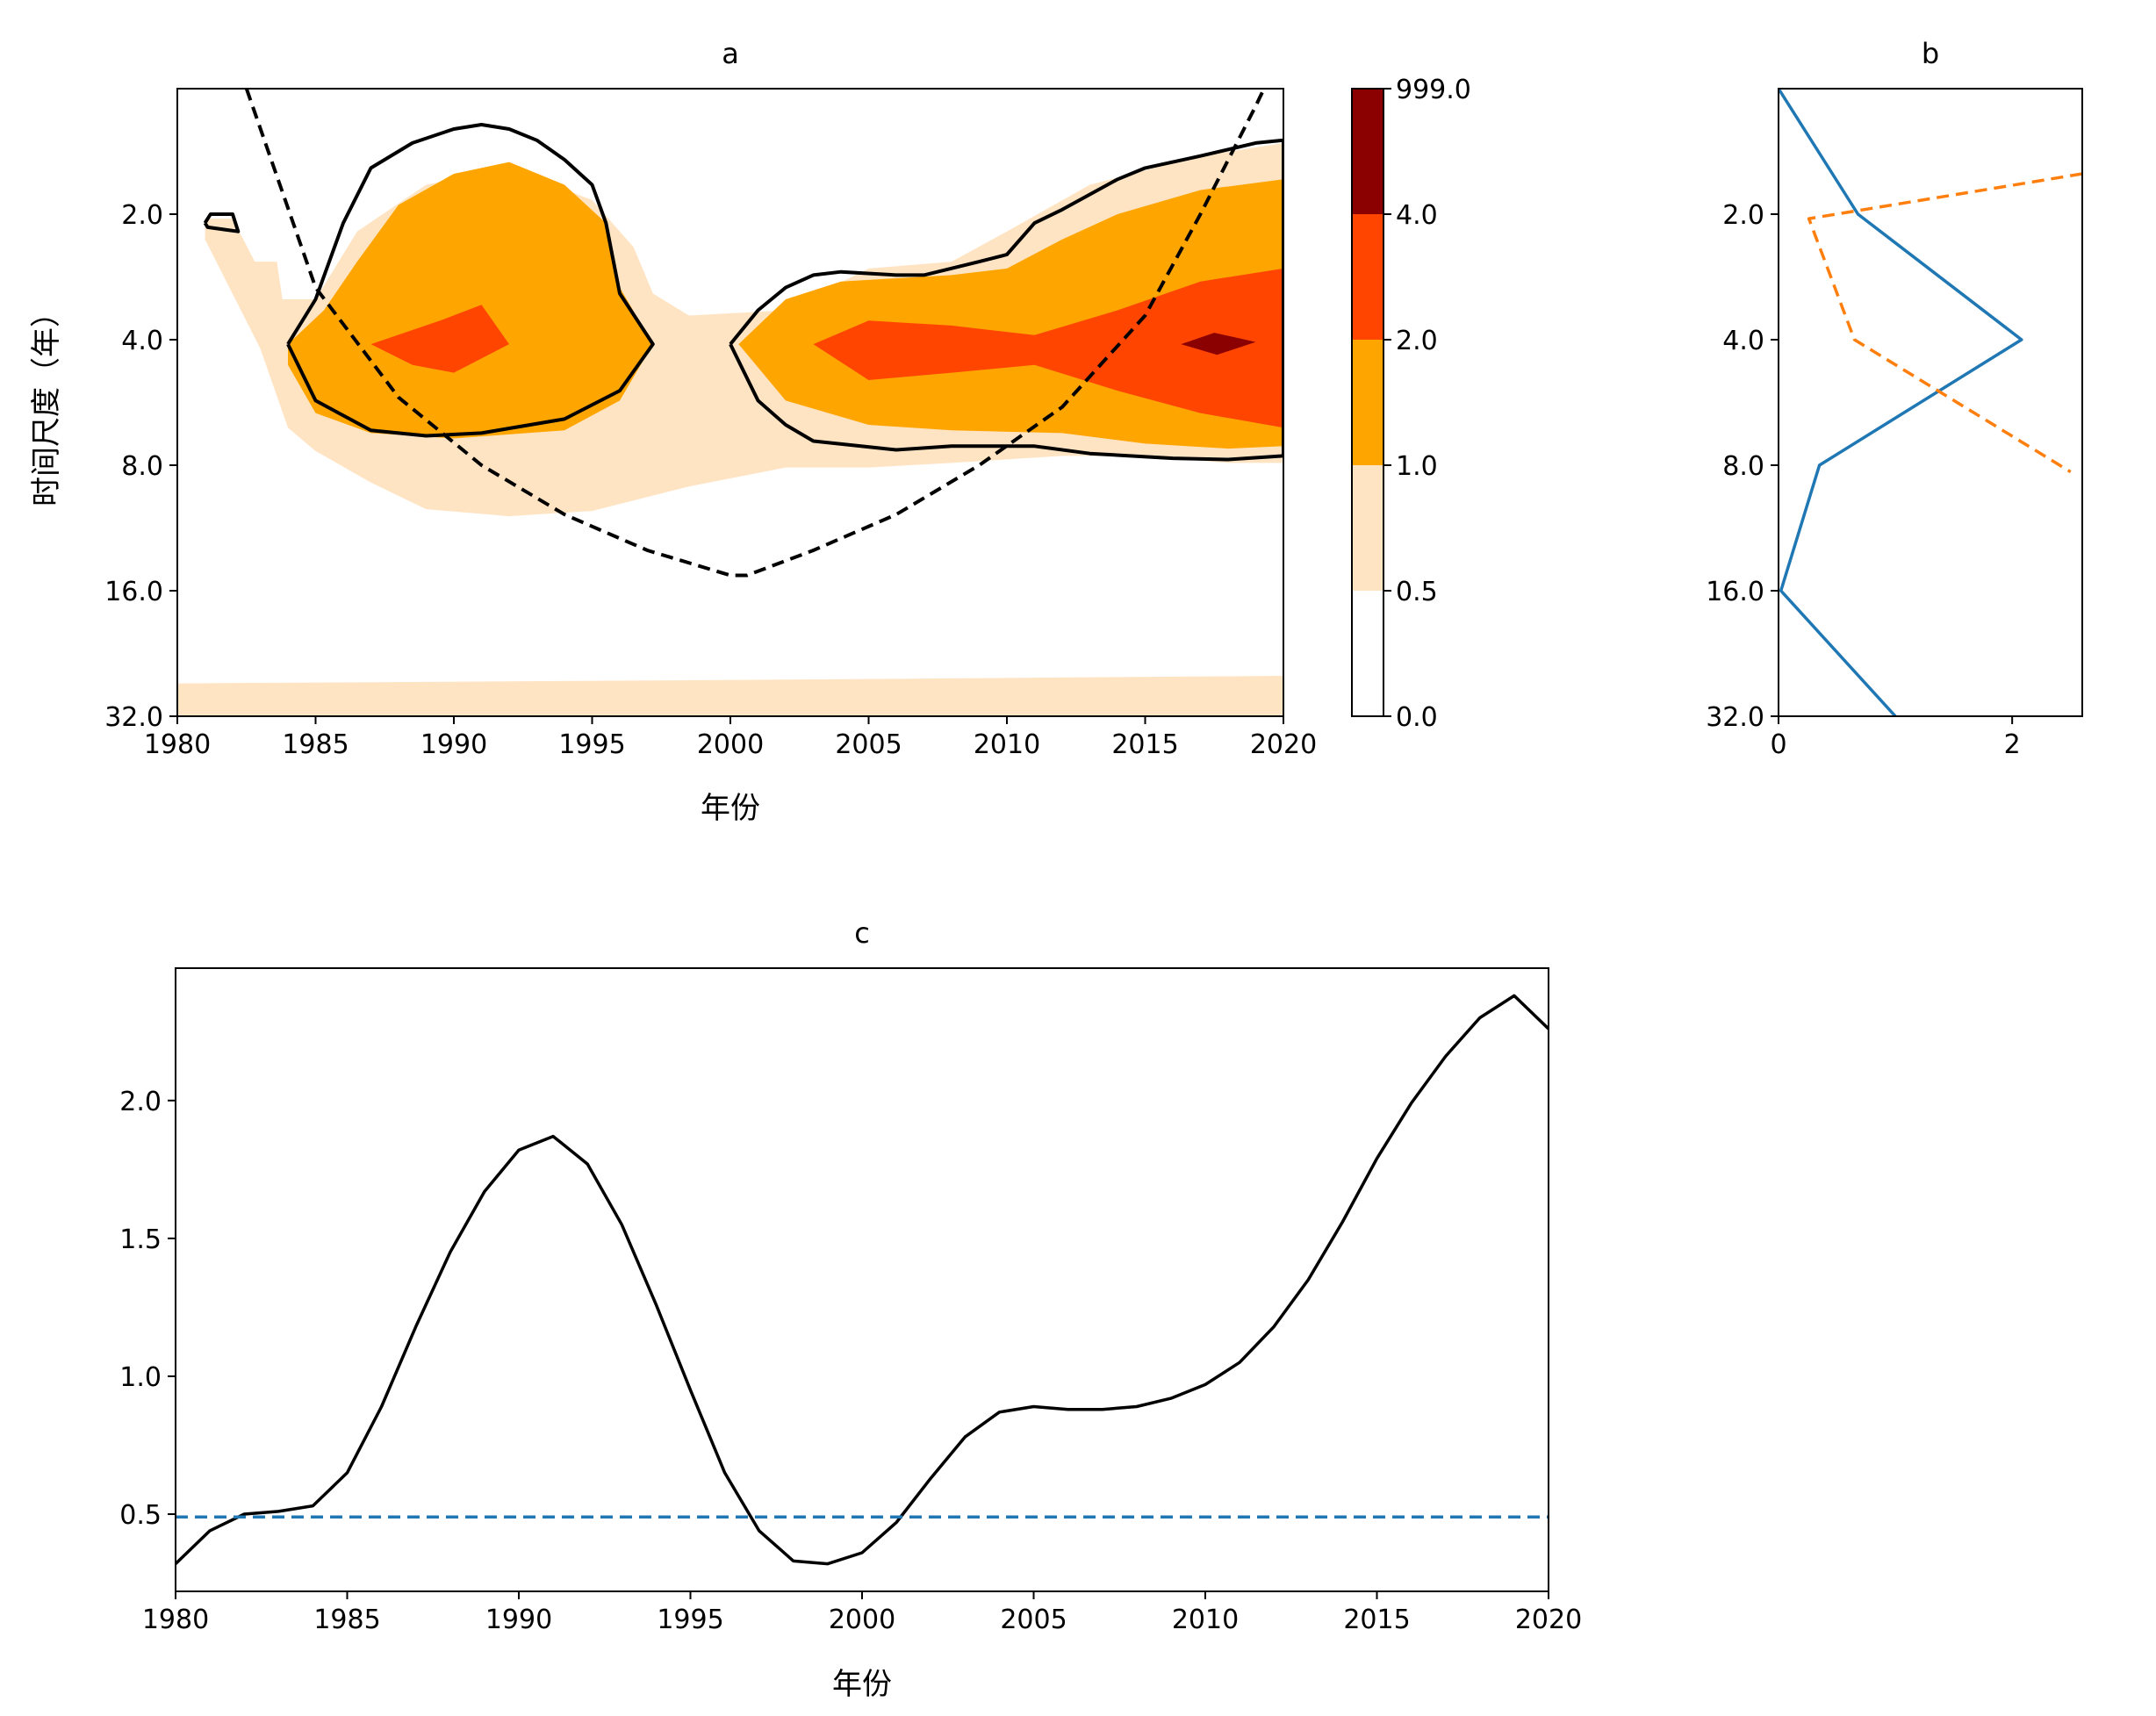 This screenshot has width=2156, height=1716. What do you see at coordinates (730, 53) in the screenshot?
I see `panel-a-title: a` at bounding box center [730, 53].